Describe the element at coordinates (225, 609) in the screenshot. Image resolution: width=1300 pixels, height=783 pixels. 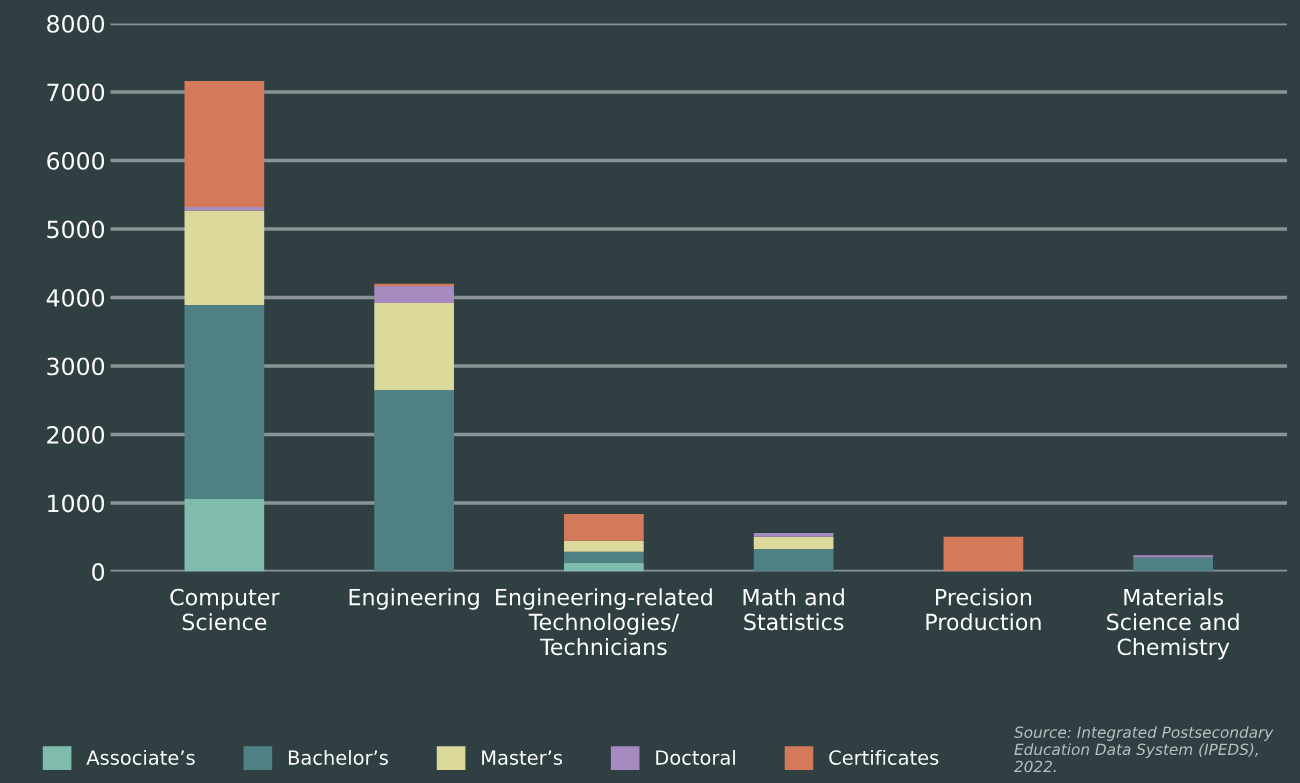
I see `x-tick-label: Computer Science` at that location.